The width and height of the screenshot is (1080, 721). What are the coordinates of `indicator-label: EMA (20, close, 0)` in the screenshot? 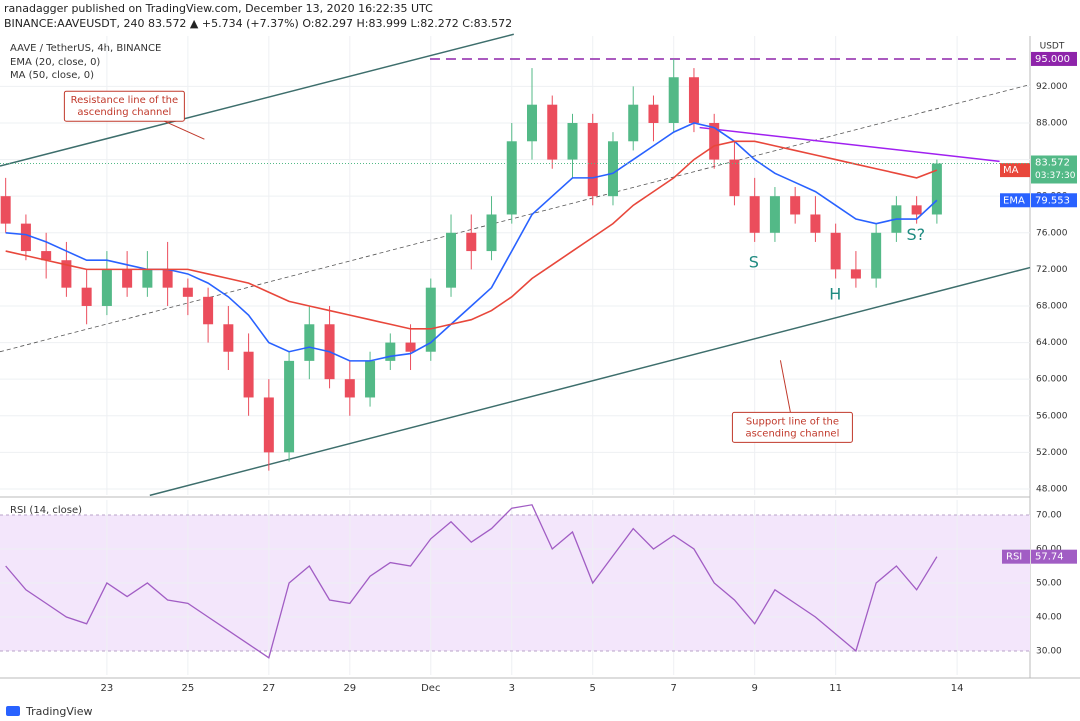 It's located at (55, 62).